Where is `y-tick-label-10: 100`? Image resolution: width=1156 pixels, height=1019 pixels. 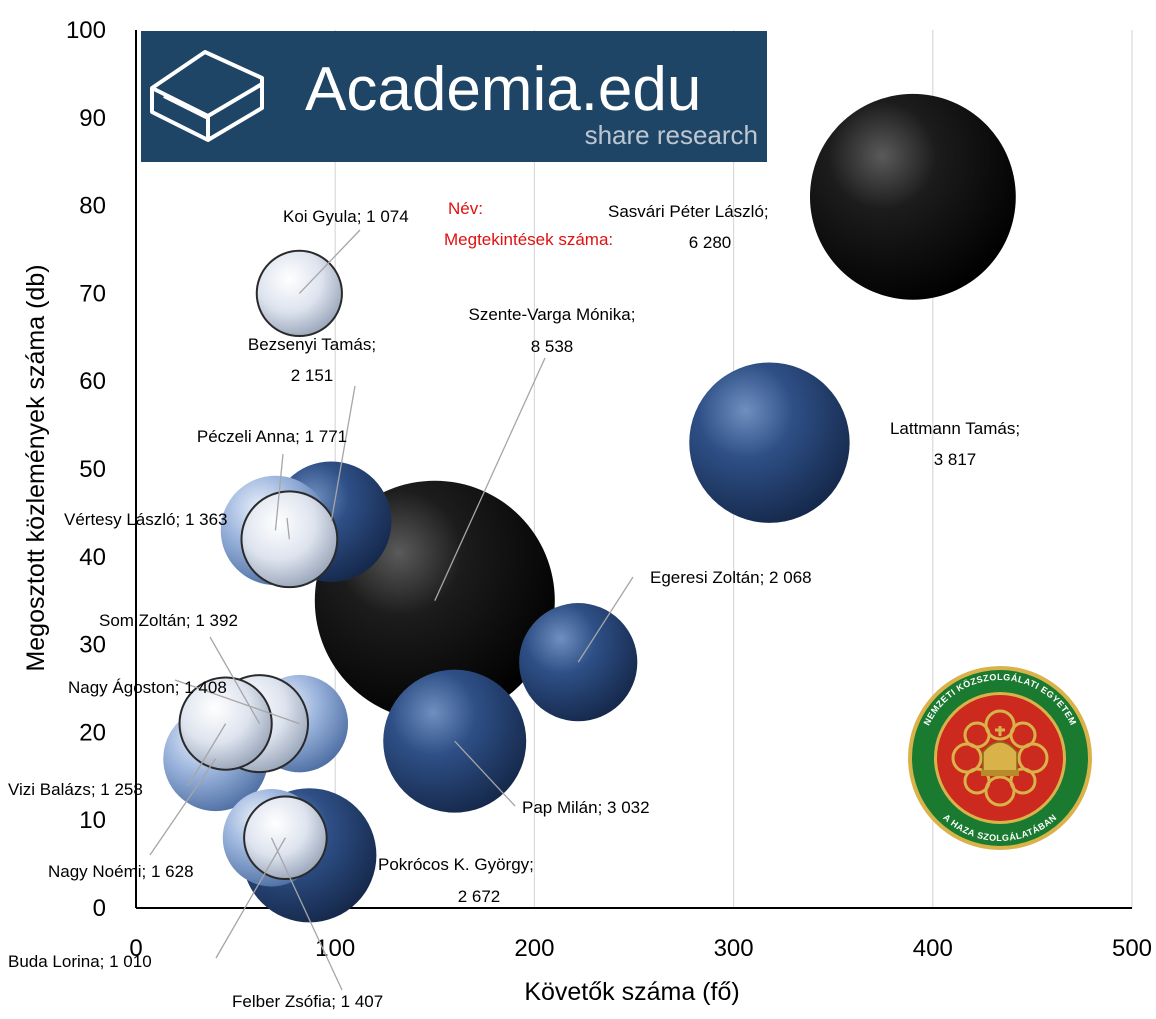 y-tick-label-10: 100 is located at coordinates (86, 30).